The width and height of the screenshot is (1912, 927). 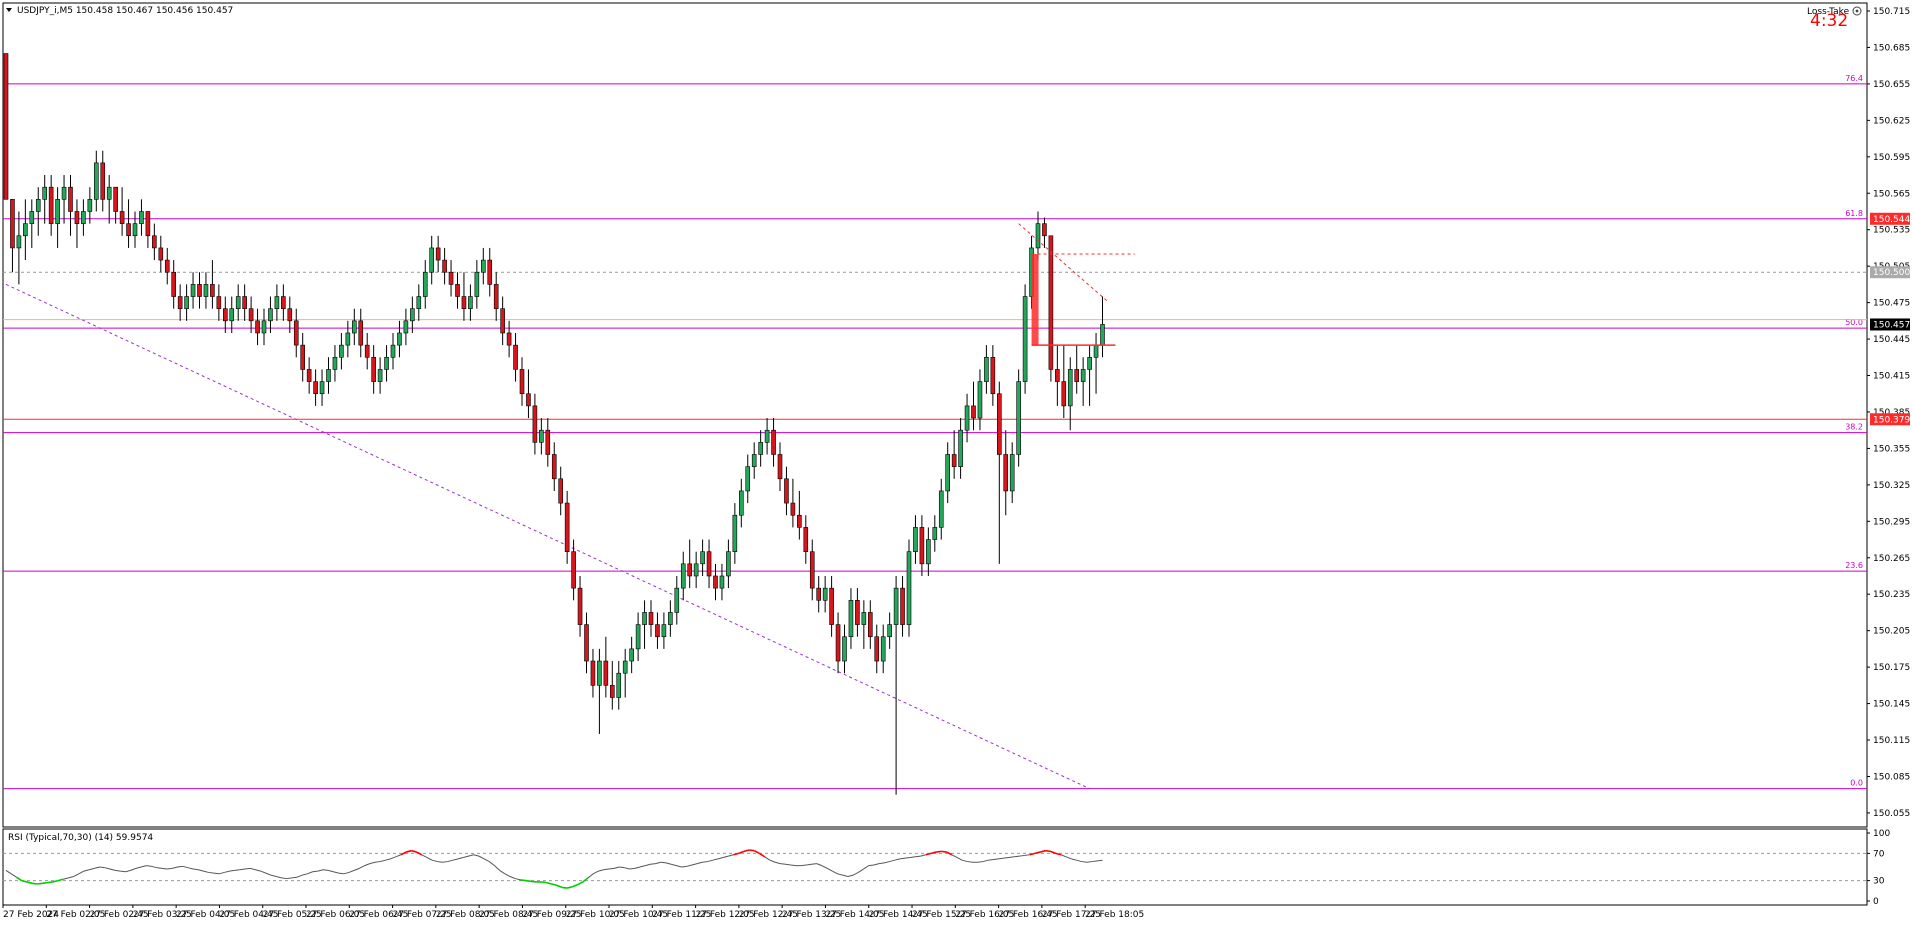 I want to click on time-tick-label: 27 Feb 2024, so click(x=31, y=915).